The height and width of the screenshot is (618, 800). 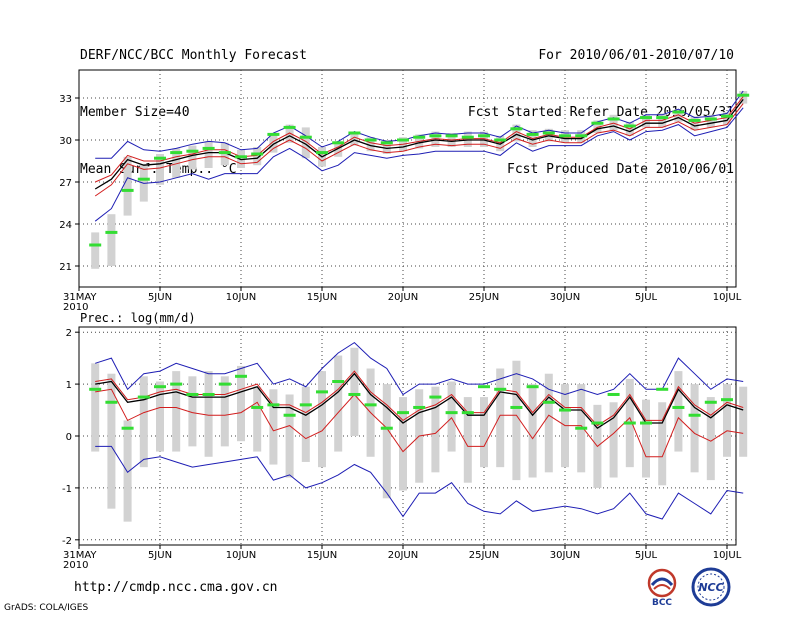 I want to click on series-line-max, so click(x=419, y=368).